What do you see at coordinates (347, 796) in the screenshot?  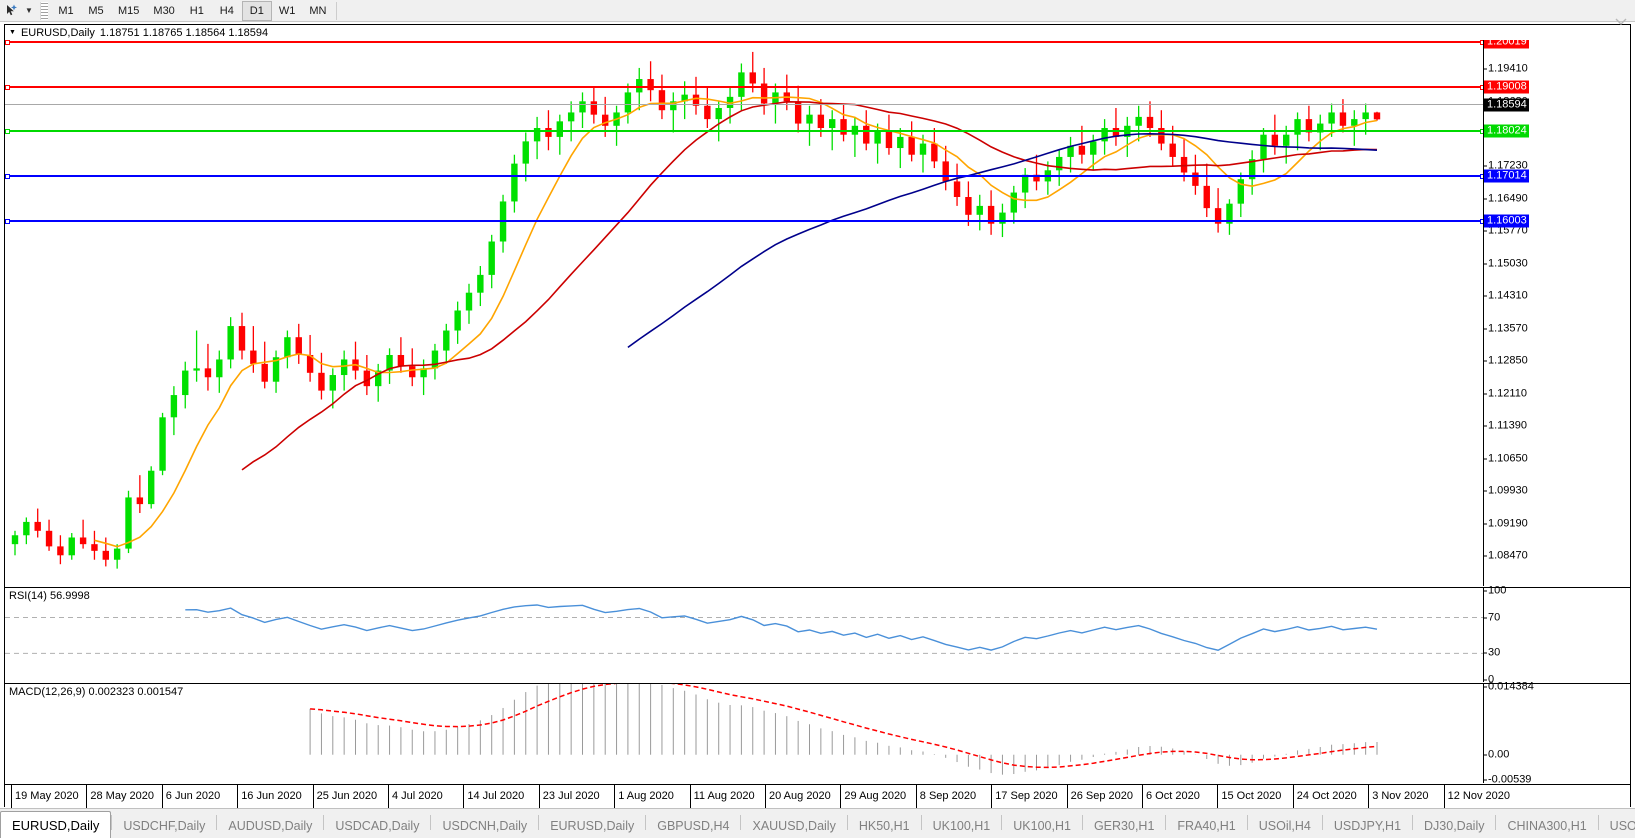 I see `date-label-4: 25 Jun 2020` at bounding box center [347, 796].